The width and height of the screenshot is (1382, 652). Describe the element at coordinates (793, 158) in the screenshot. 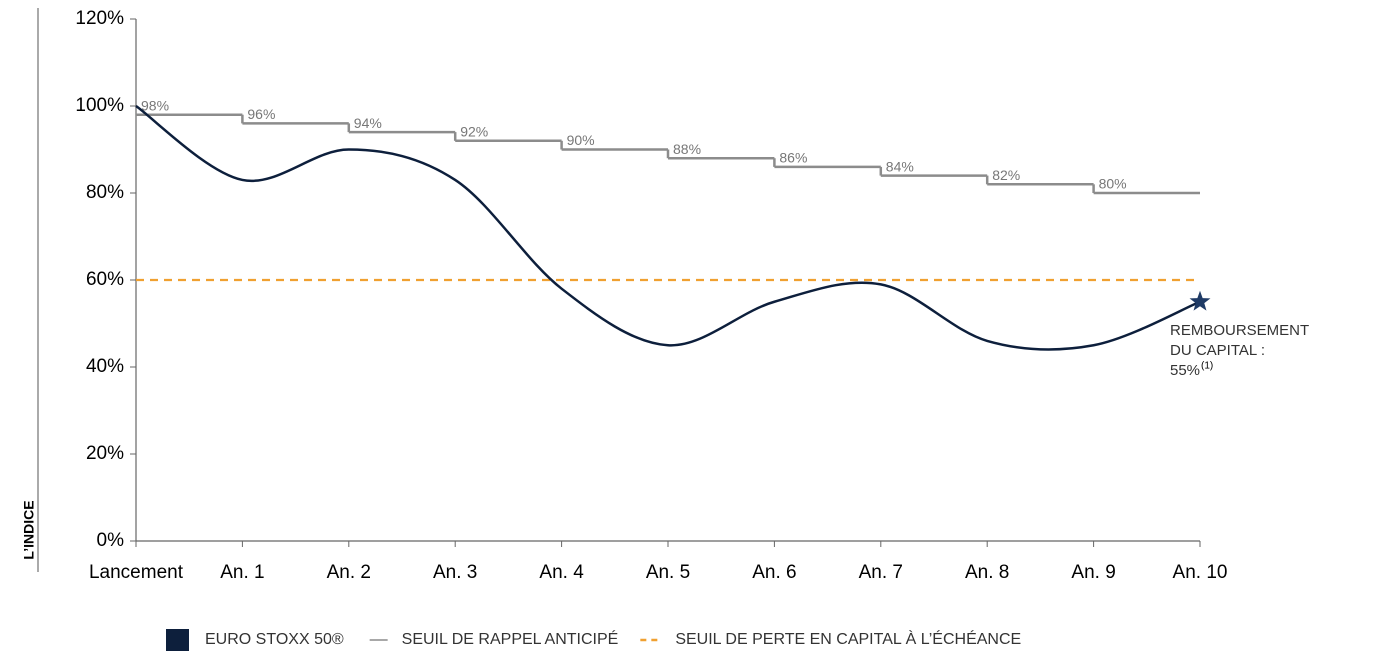

I see `step-label: 86%` at that location.